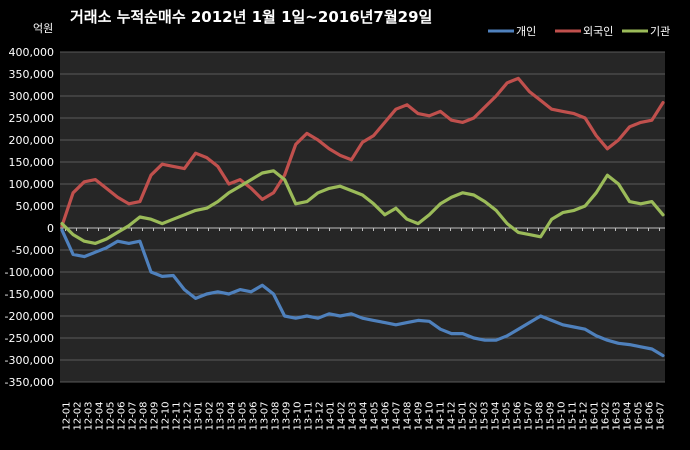 Image resolution: width=690 pixels, height=450 pixels. What do you see at coordinates (375, 415) in the screenshot?
I see `x-tick-label: 14-05` at bounding box center [375, 415].